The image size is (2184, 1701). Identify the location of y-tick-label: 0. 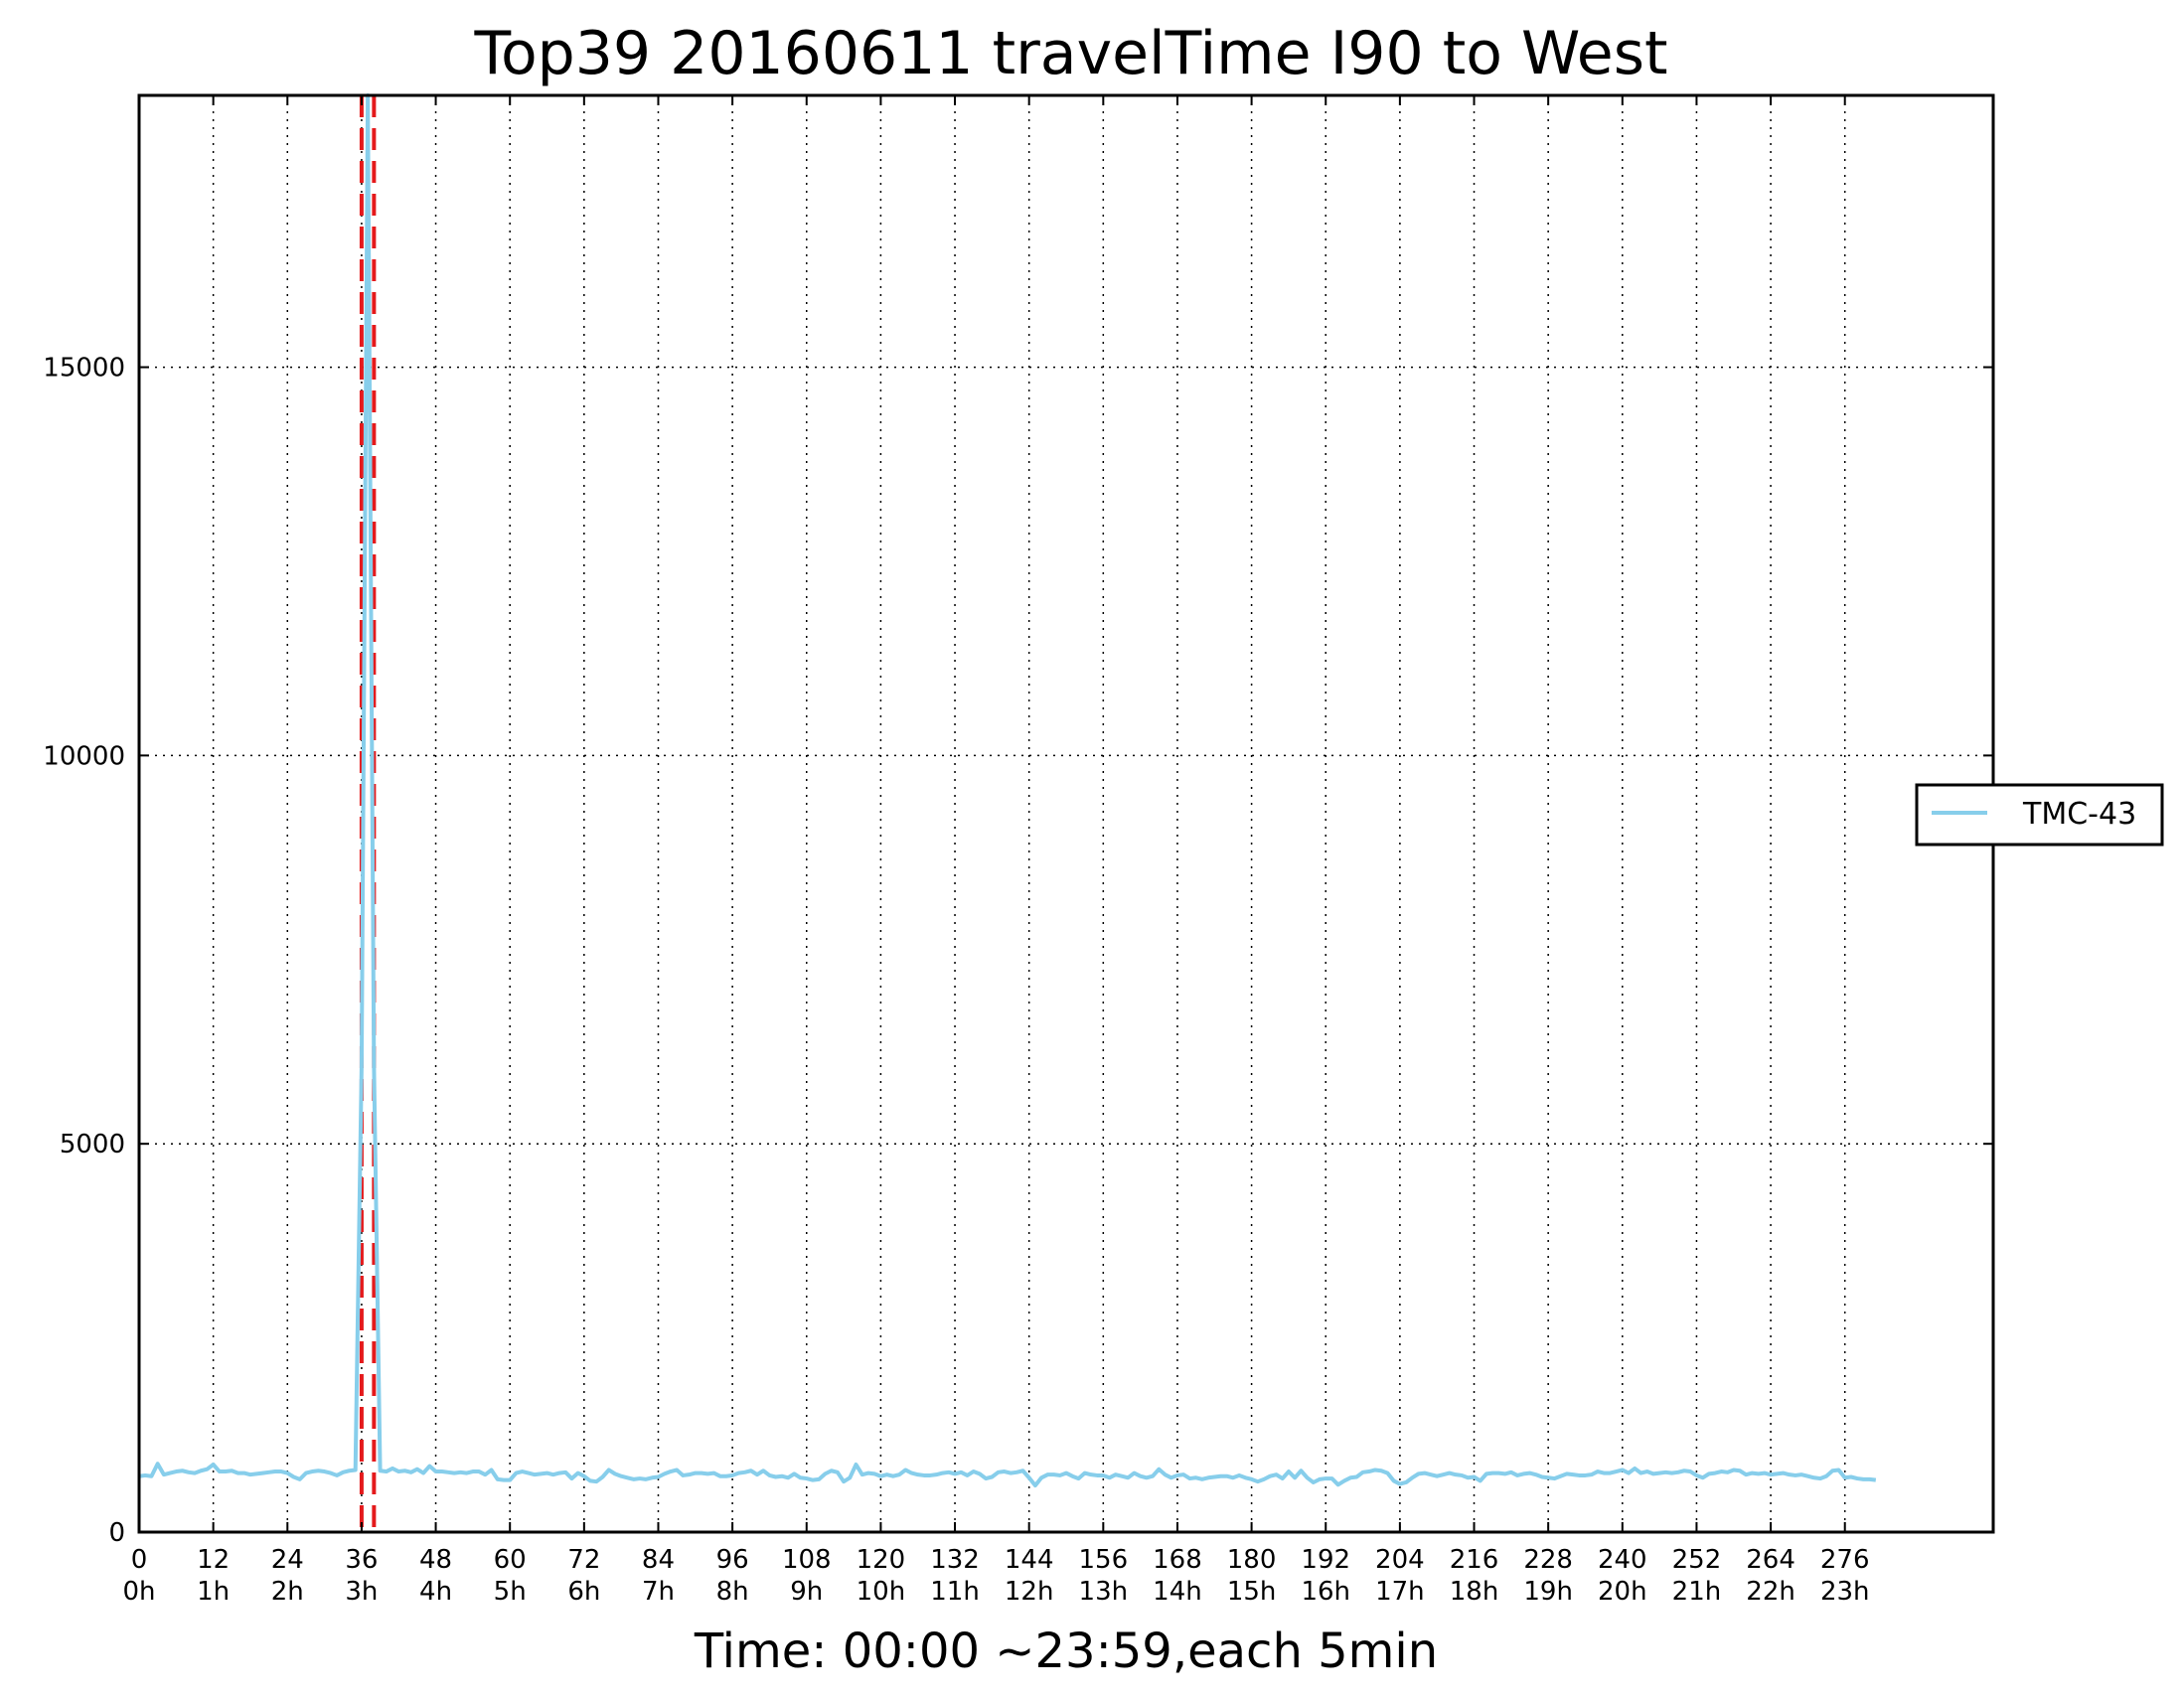
(116, 1533).